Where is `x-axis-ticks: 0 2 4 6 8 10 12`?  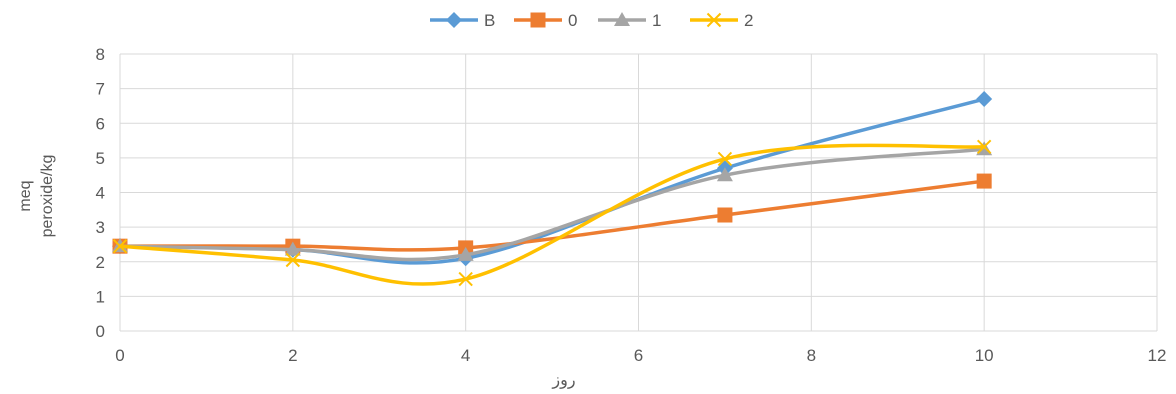 x-axis-ticks: 0 2 4 6 8 10 12 is located at coordinates (640, 355).